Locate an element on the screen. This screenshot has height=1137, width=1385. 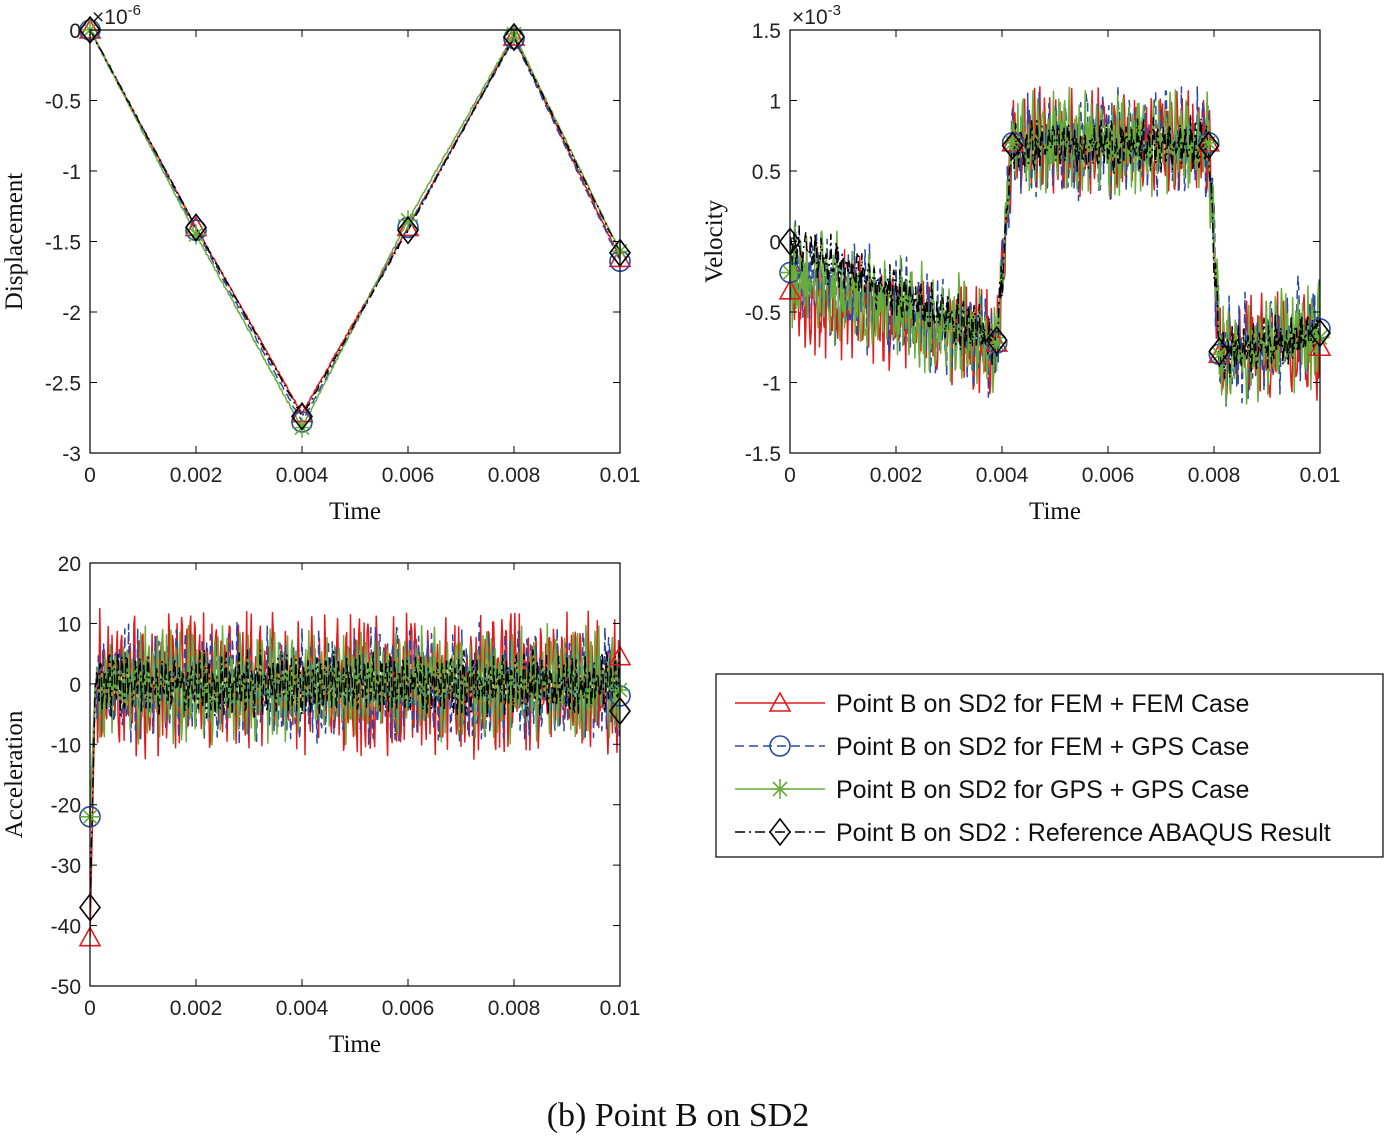
acceleration-ytick-label: -10 is located at coordinates (66, 745).